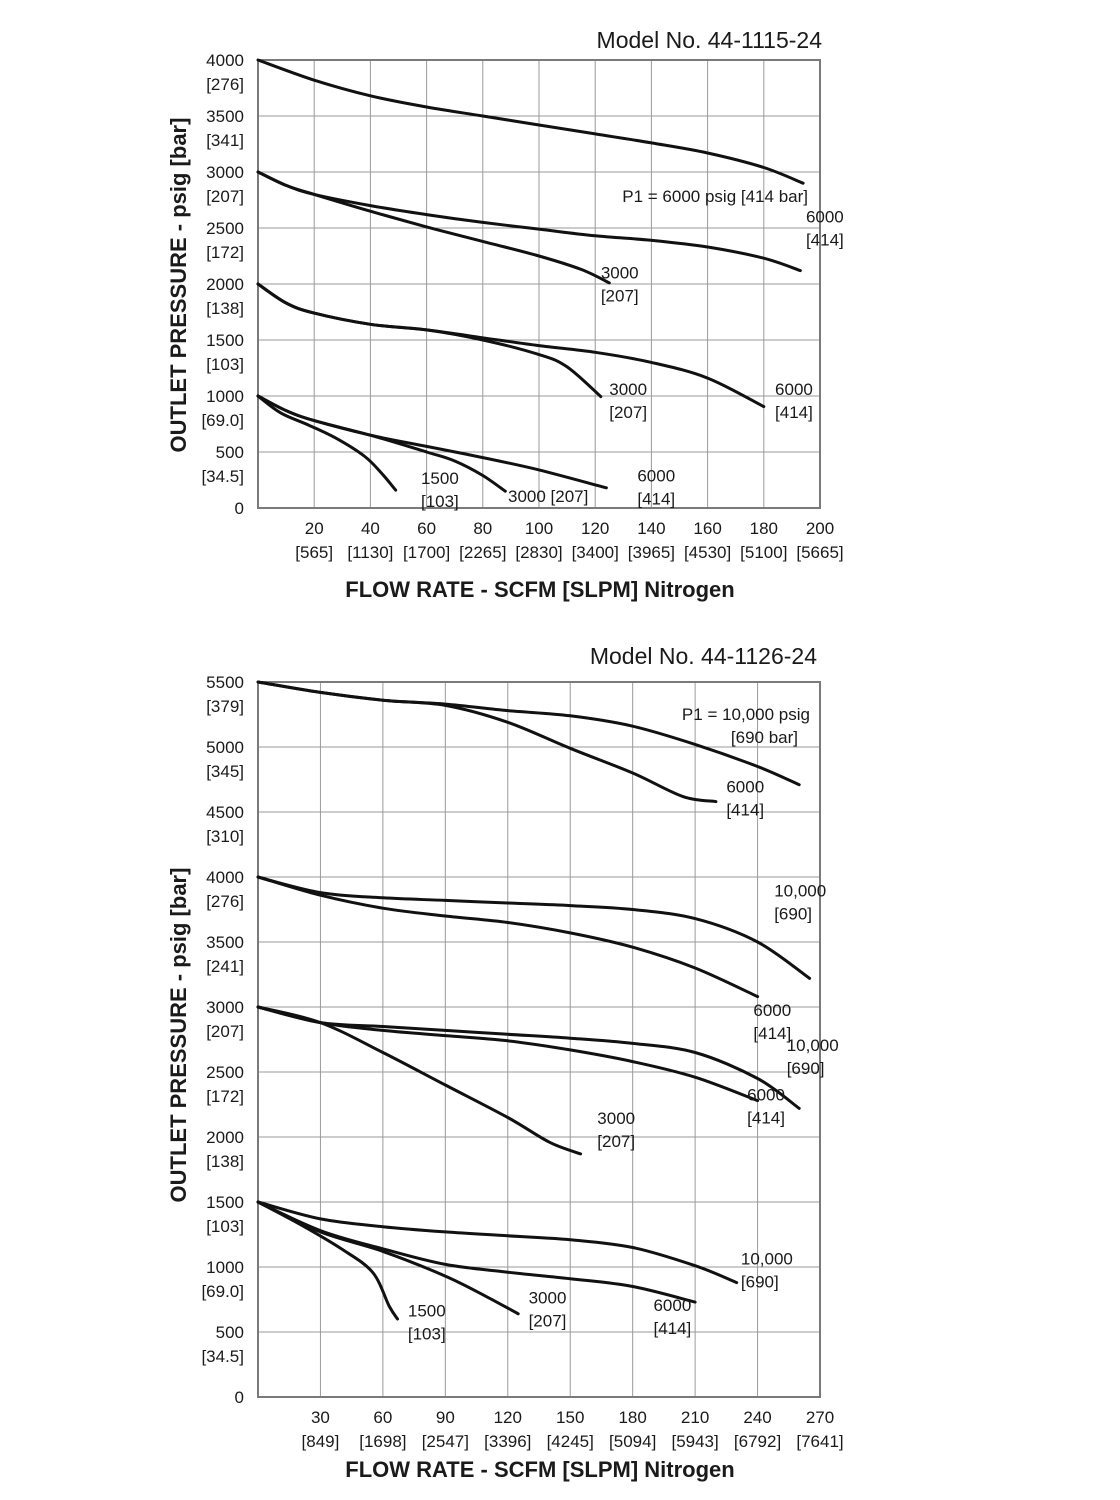 The height and width of the screenshot is (1500, 1120). What do you see at coordinates (820, 1417) in the screenshot?
I see `x-tick-label: 270` at bounding box center [820, 1417].